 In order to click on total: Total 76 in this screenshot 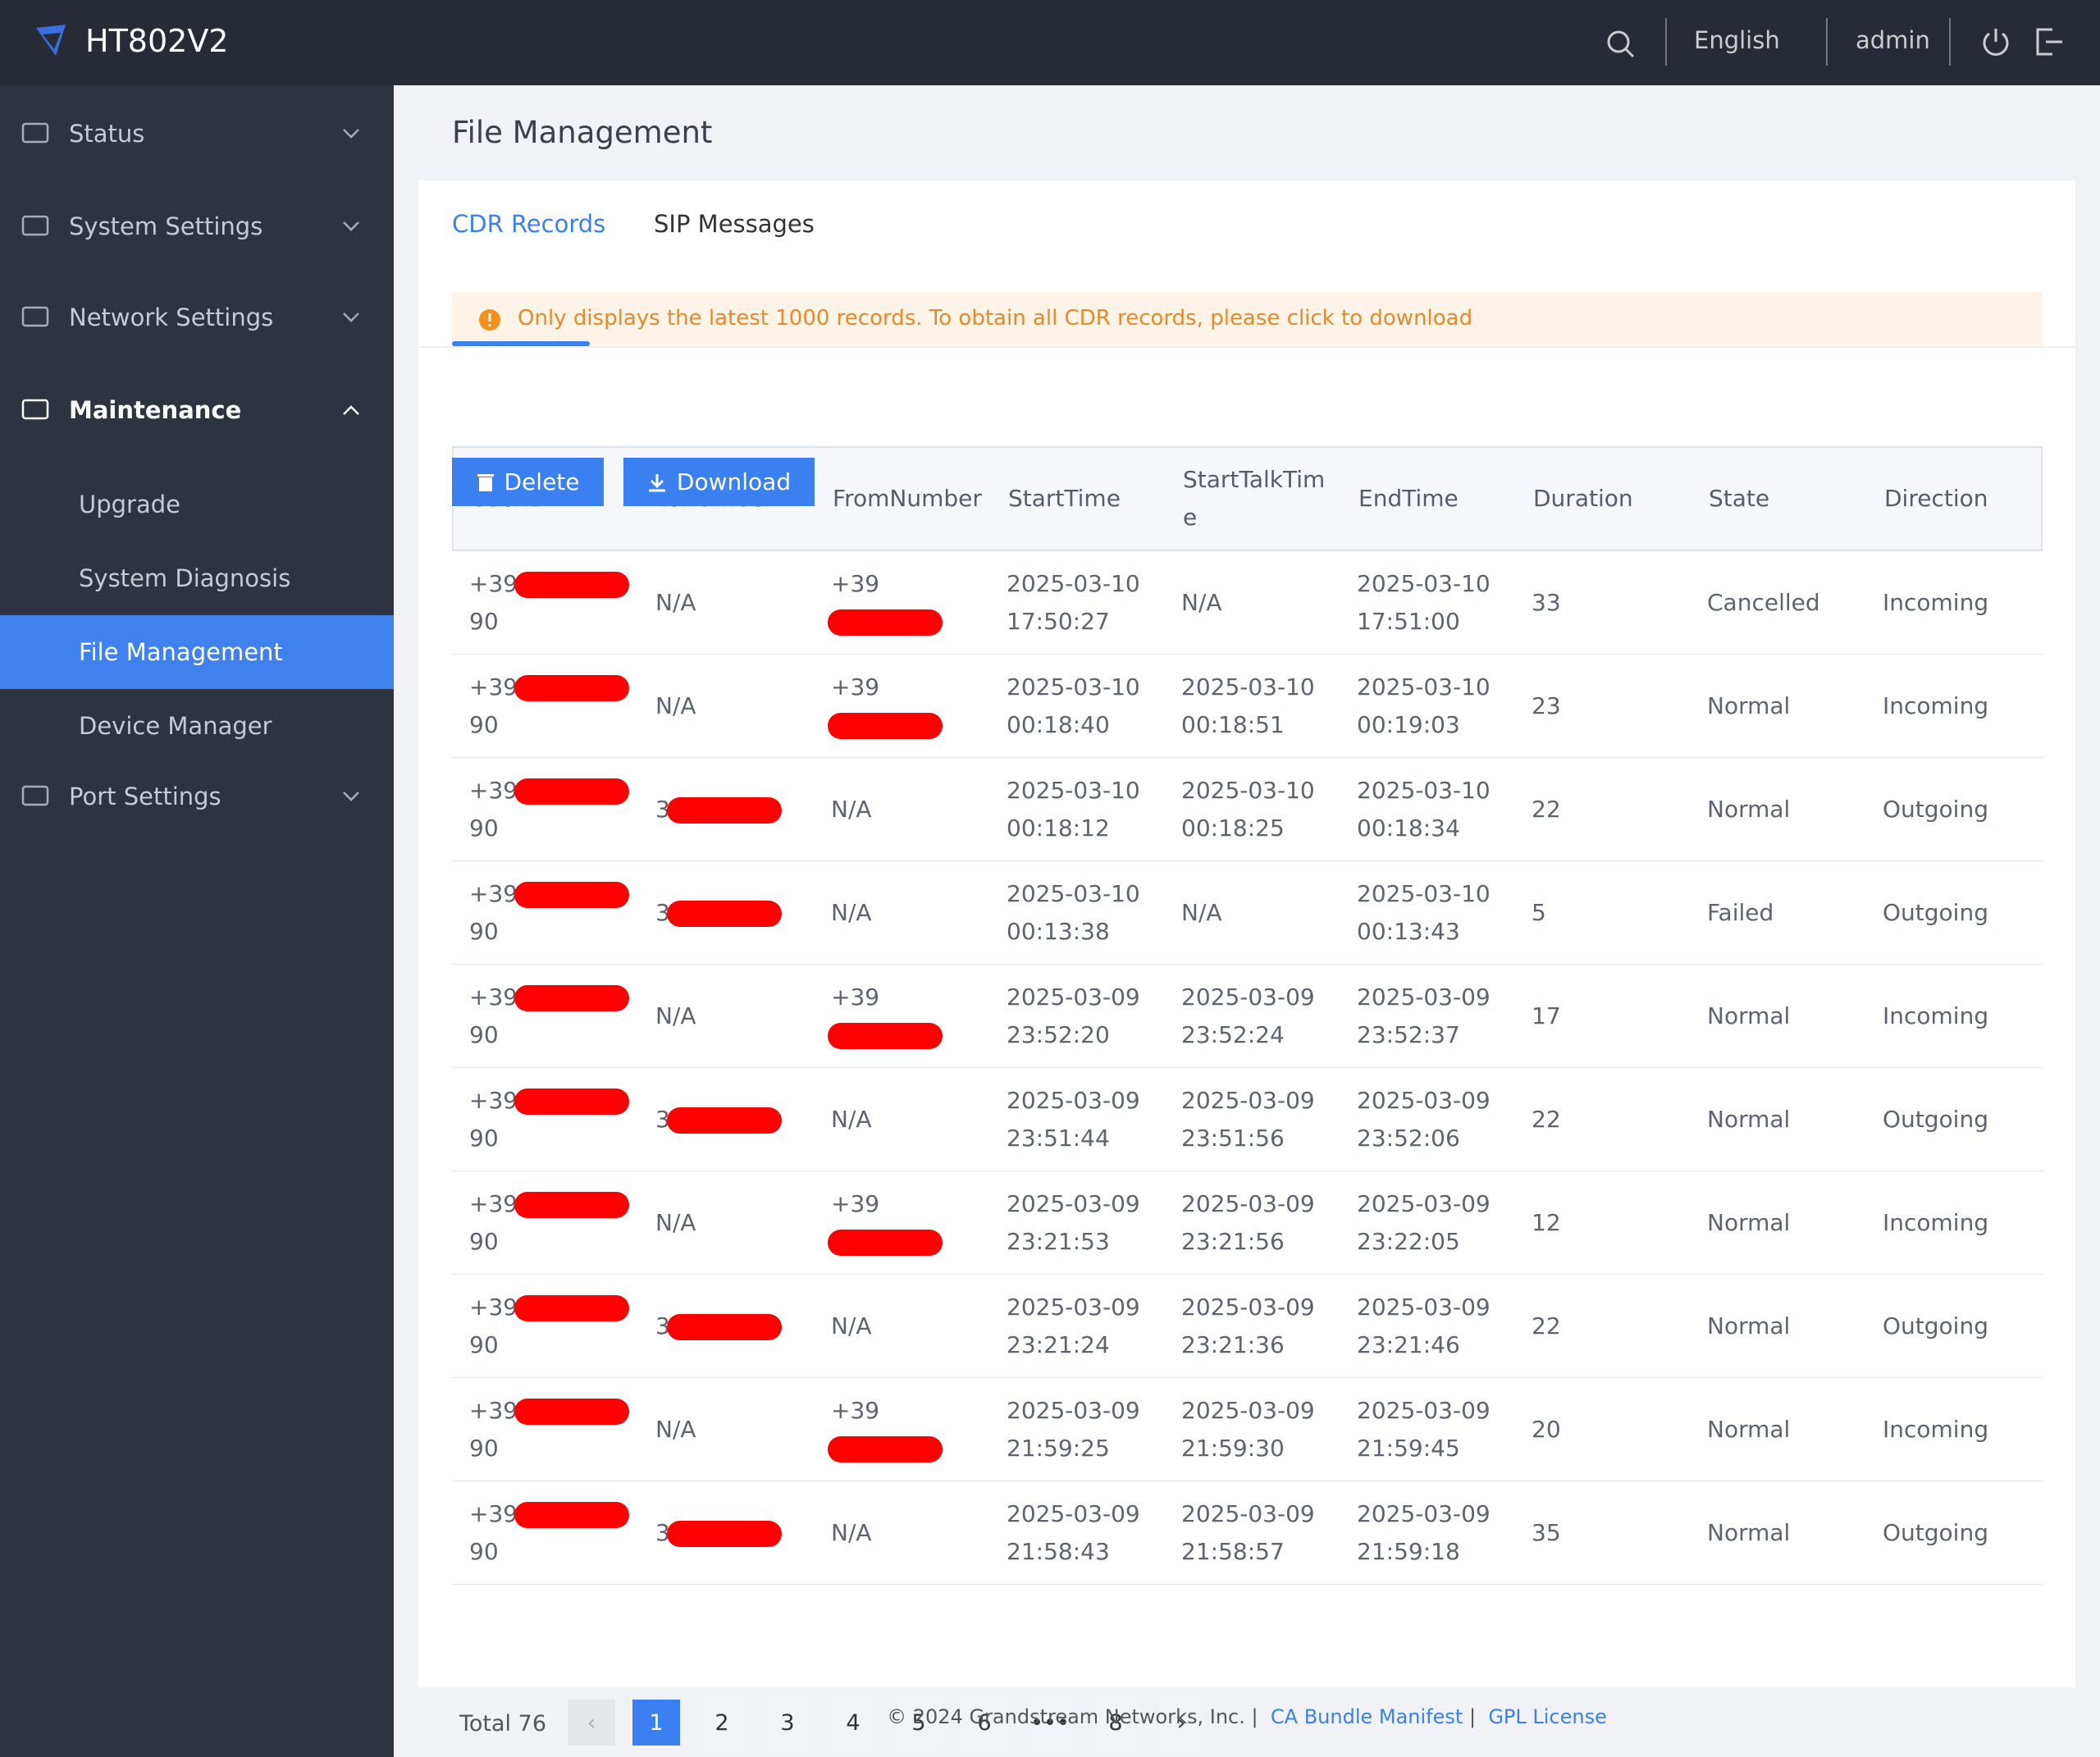, I will do `click(503, 1723)`.